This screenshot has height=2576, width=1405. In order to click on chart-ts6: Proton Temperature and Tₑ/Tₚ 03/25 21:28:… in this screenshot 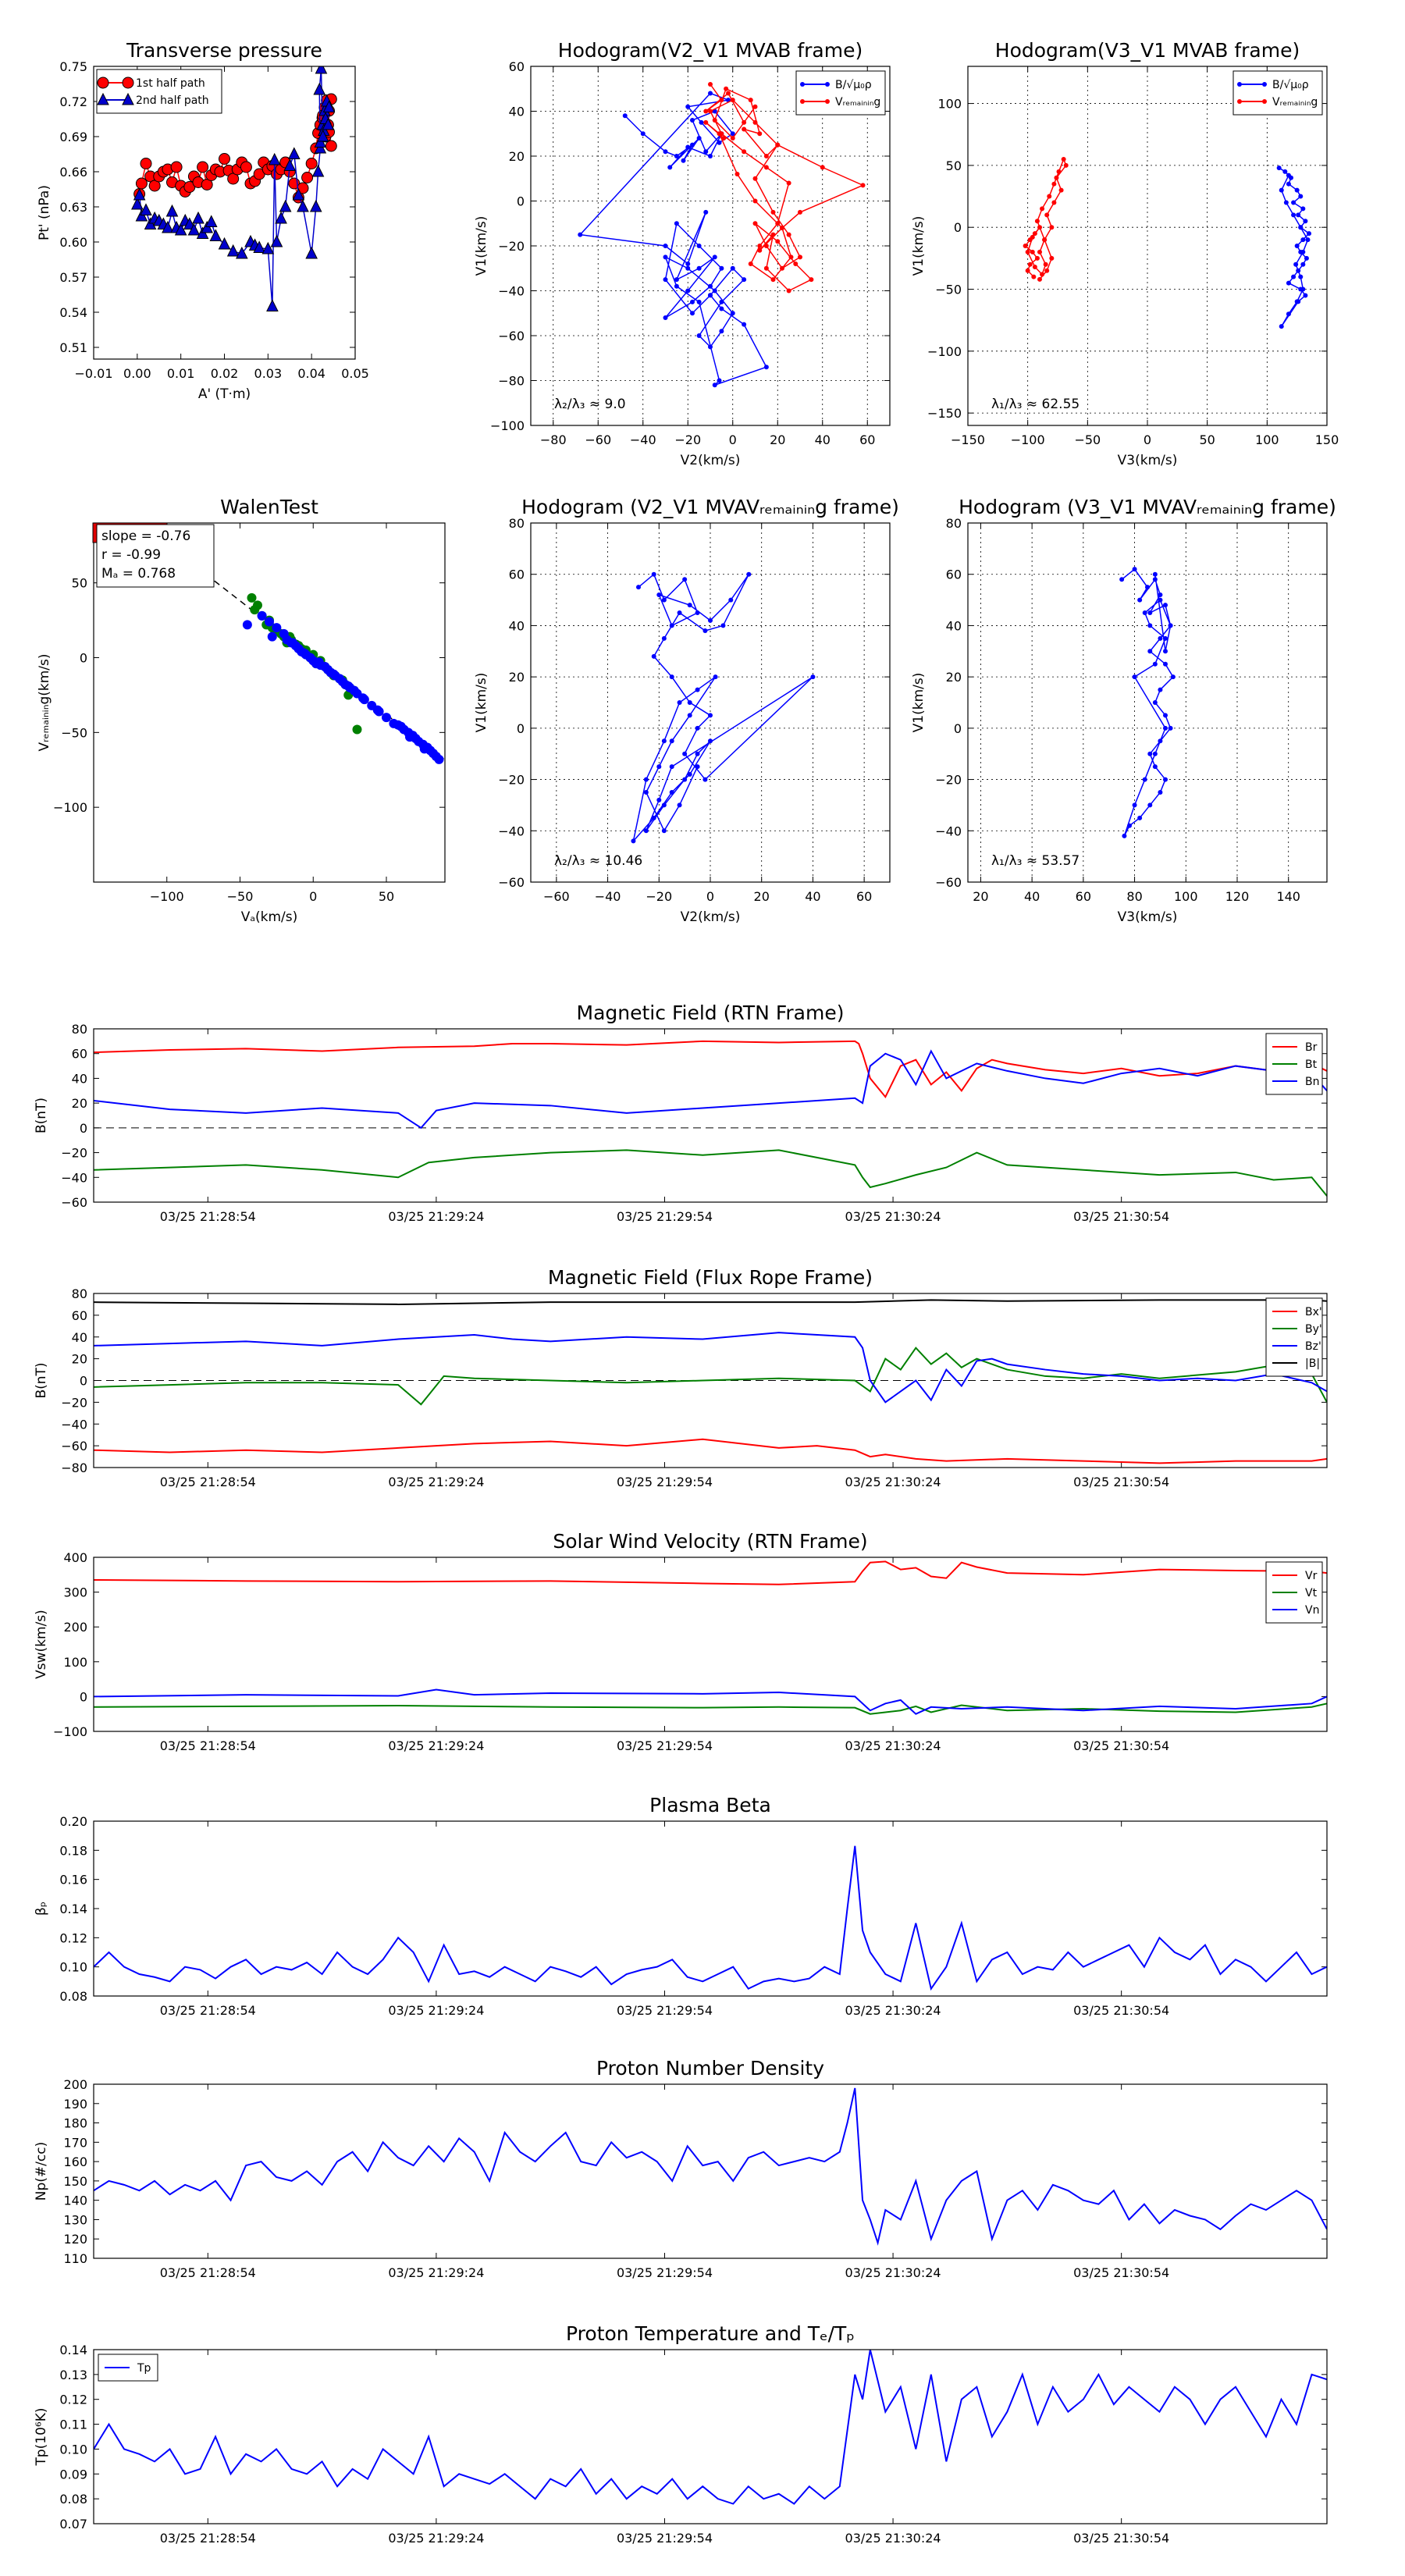, I will do `click(681, 2434)`.